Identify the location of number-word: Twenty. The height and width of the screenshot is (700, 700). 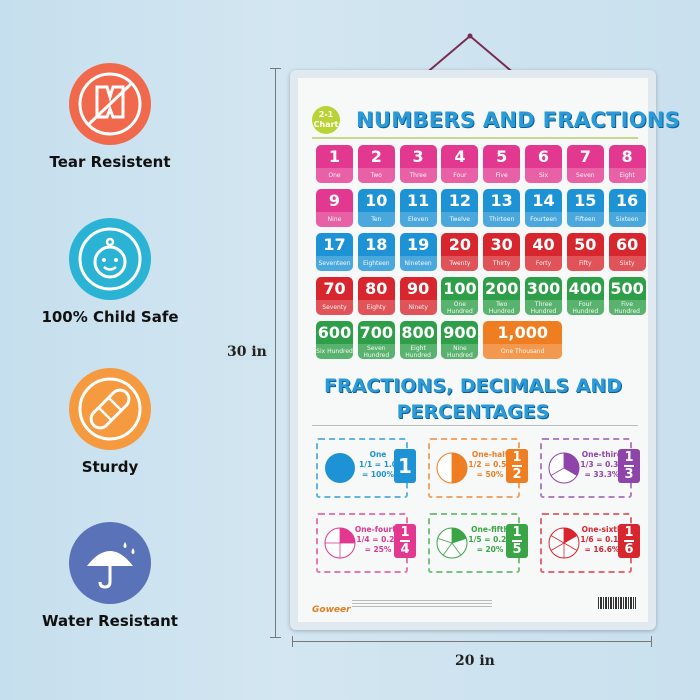
(460, 263).